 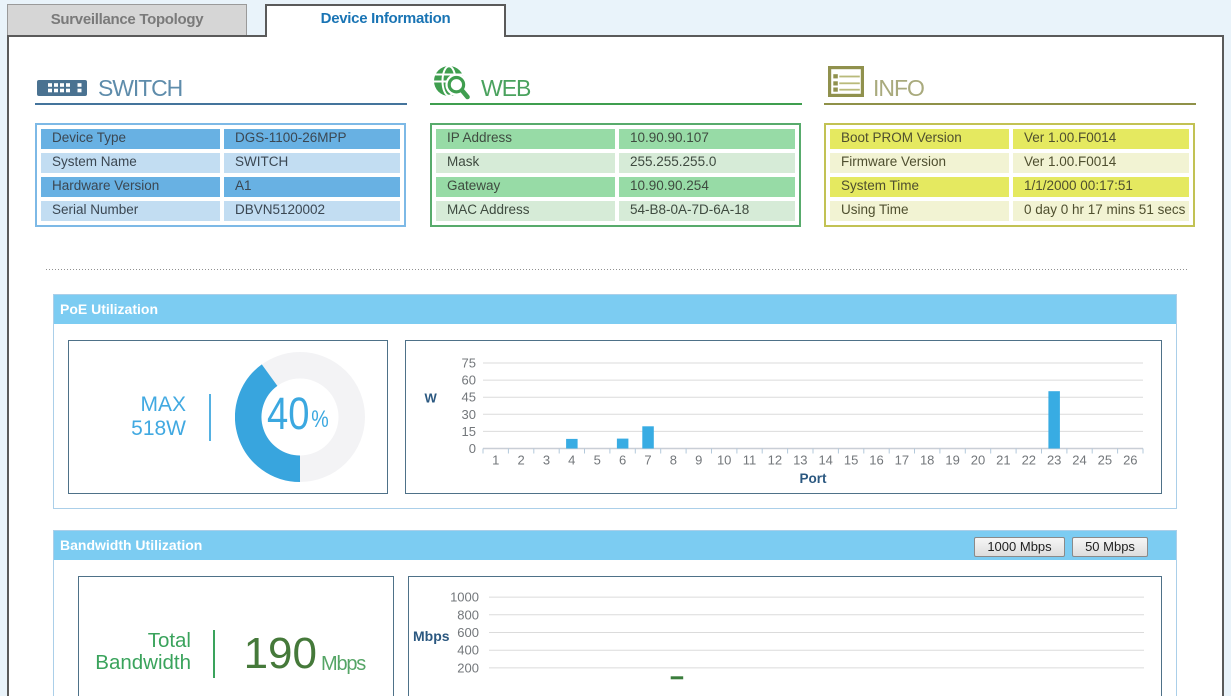 What do you see at coordinates (469, 363) in the screenshot?
I see `svg-text: 75` at bounding box center [469, 363].